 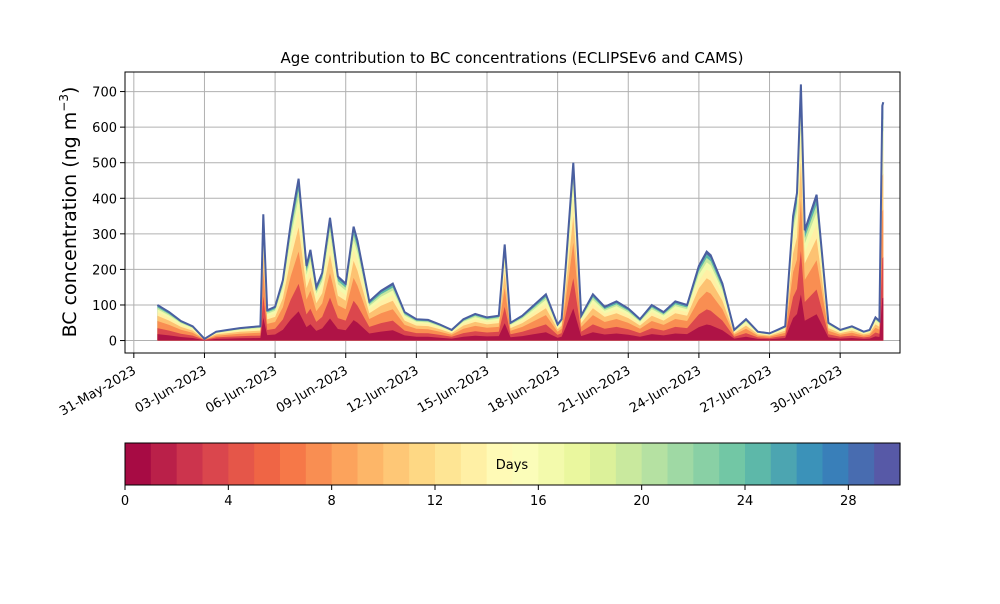 I want to click on x-tick-label: 06-Jun-2023, so click(x=241, y=389).